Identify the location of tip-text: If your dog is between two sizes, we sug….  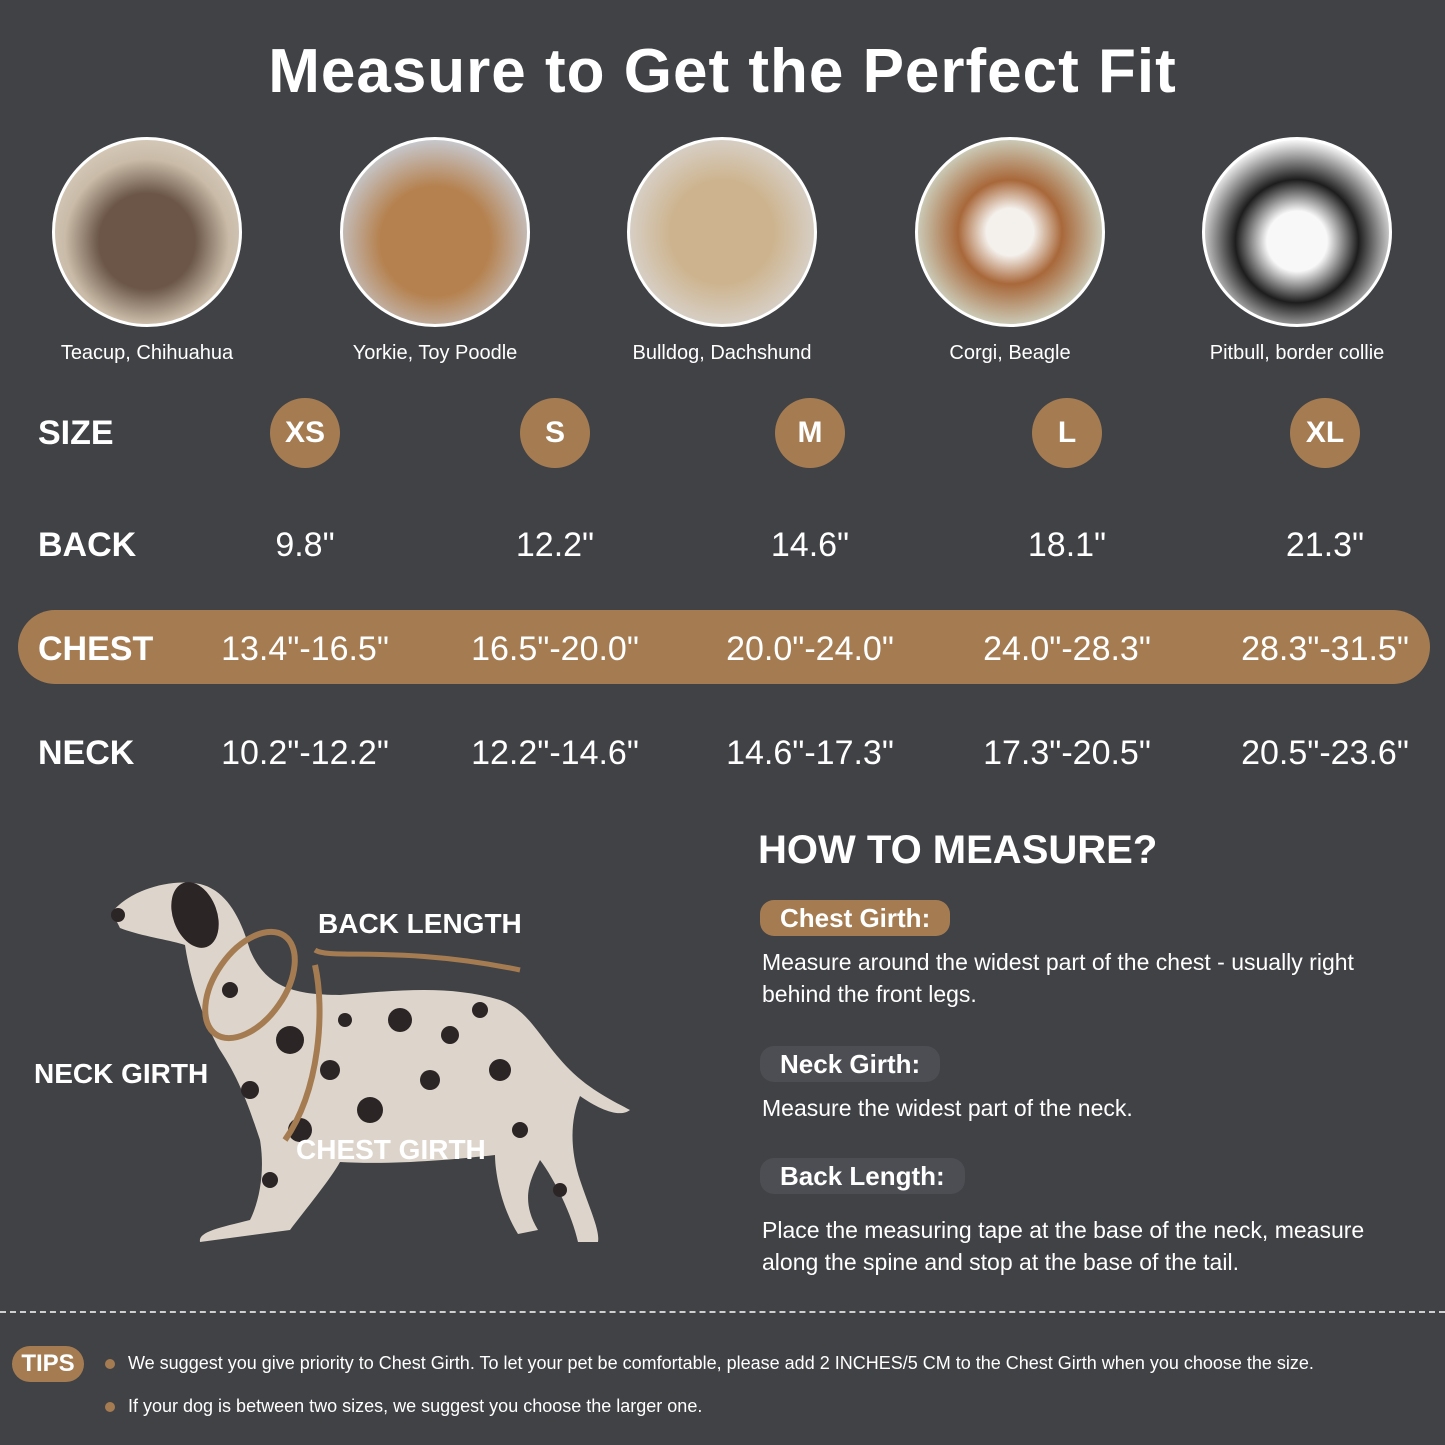
(415, 1406).